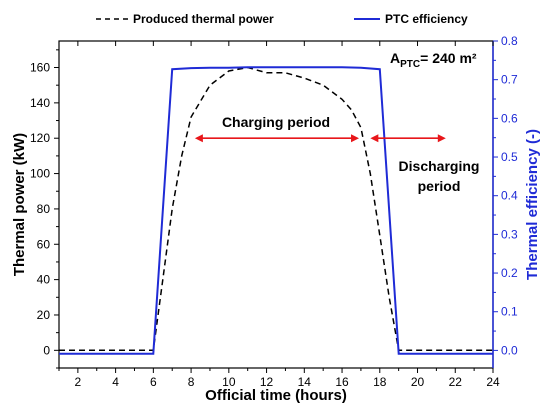 This screenshot has height=409, width=550. Describe the element at coordinates (380, 382) in the screenshot. I see `x-tick-label: 18` at that location.